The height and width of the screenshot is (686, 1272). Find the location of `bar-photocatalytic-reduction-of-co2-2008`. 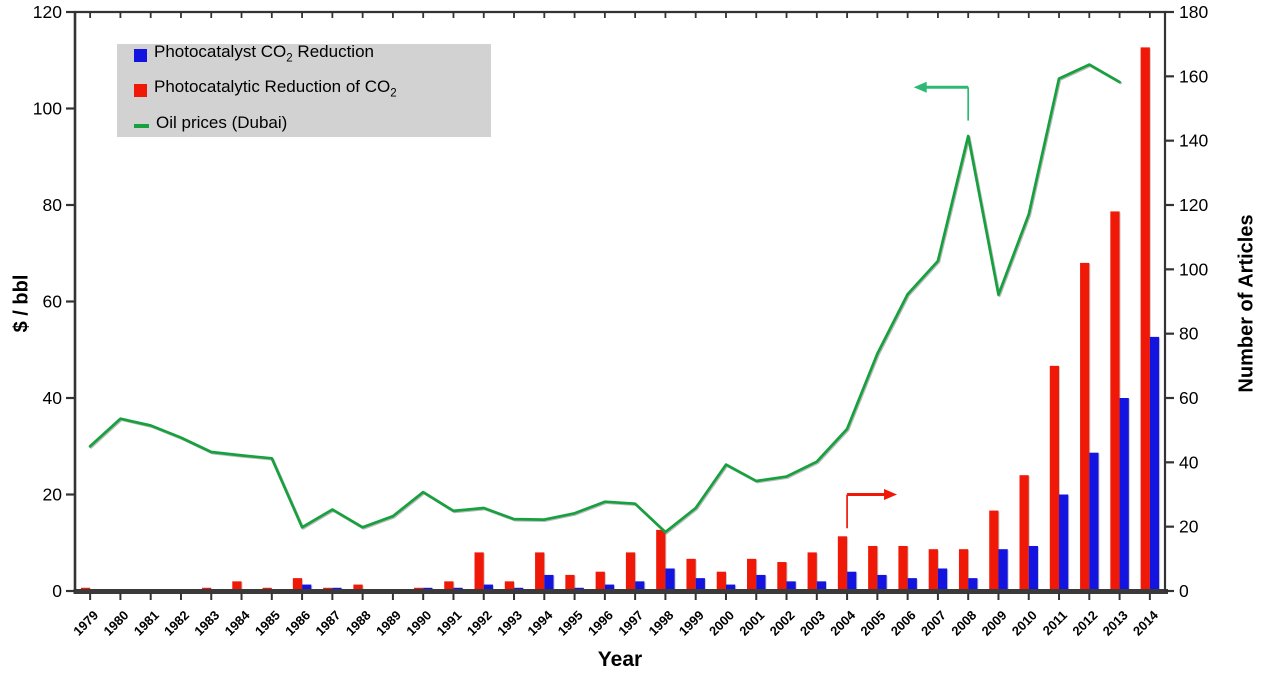

bar-photocatalytic-reduction-of-co2-2008 is located at coordinates (963, 570).